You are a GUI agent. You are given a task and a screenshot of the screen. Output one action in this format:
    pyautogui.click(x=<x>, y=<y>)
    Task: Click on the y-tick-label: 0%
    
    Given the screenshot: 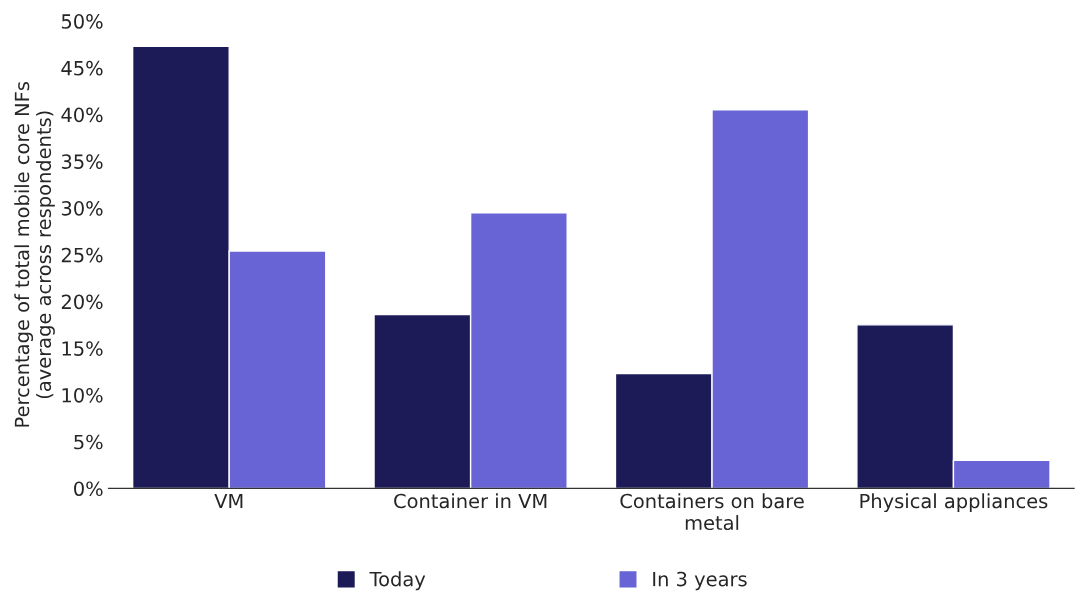 What is the action you would take?
    pyautogui.click(x=88, y=489)
    